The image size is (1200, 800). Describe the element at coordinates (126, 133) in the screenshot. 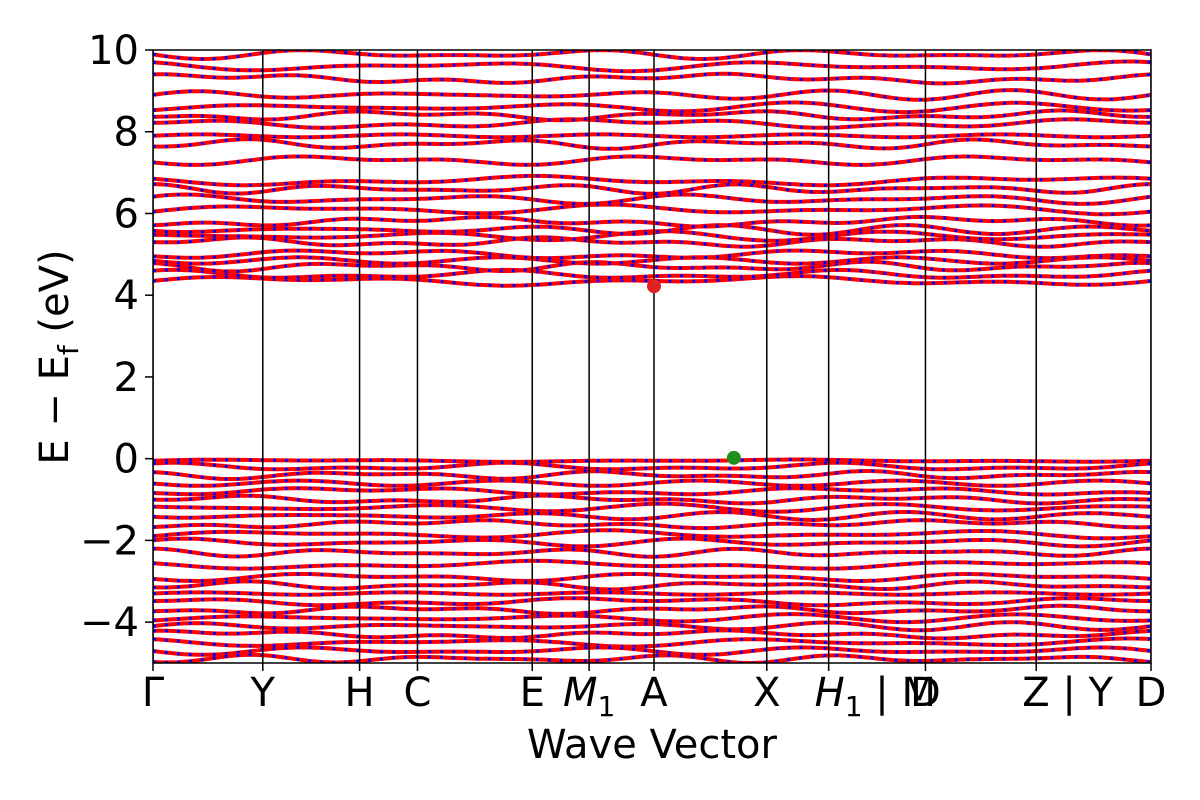

I see `y-tick-label: 8` at that location.